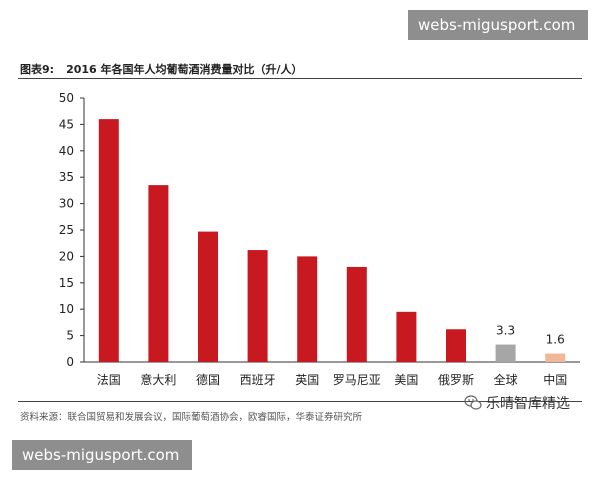 The image size is (600, 480). I want to click on y-tick-label: 5, so click(70, 336).